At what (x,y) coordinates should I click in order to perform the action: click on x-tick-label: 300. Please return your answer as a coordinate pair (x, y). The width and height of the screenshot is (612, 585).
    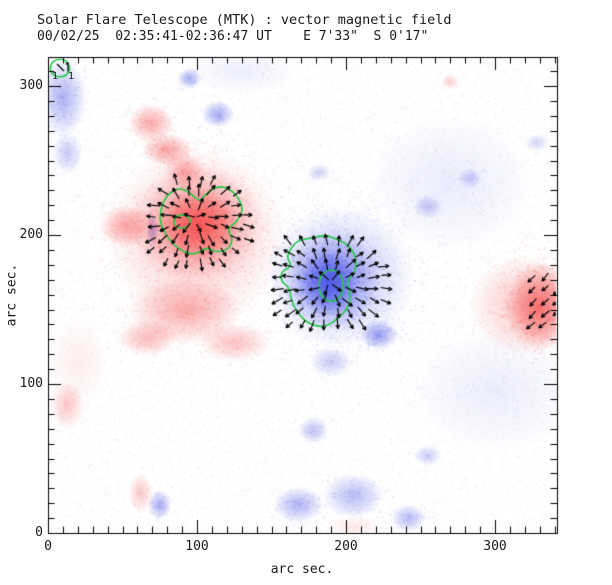
    Looking at the image, I should click on (495, 546).